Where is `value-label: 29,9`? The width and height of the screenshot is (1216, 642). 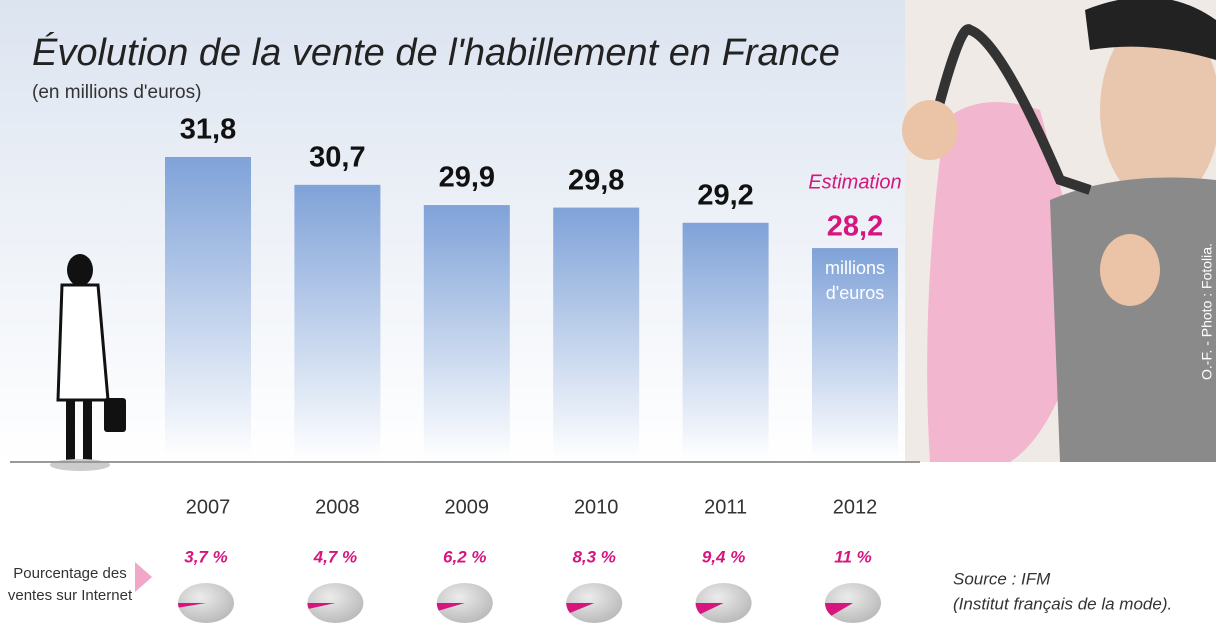
value-label: 29,9 is located at coordinates (467, 178).